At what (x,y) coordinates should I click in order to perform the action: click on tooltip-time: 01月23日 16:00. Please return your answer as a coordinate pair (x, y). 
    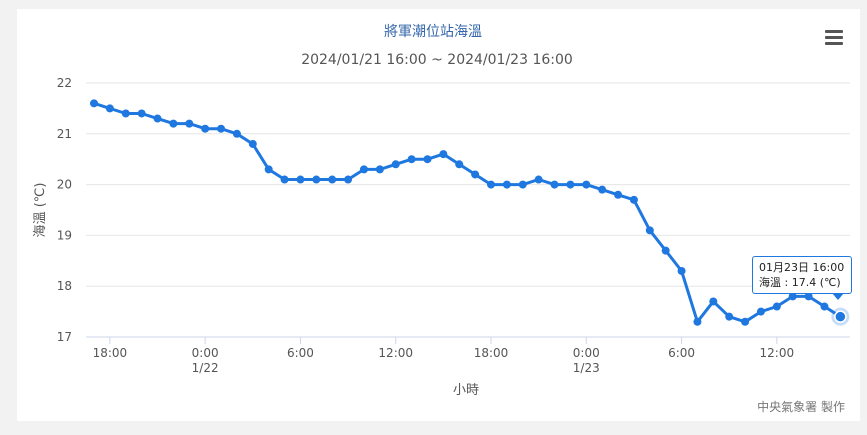
    Looking at the image, I should click on (802, 267).